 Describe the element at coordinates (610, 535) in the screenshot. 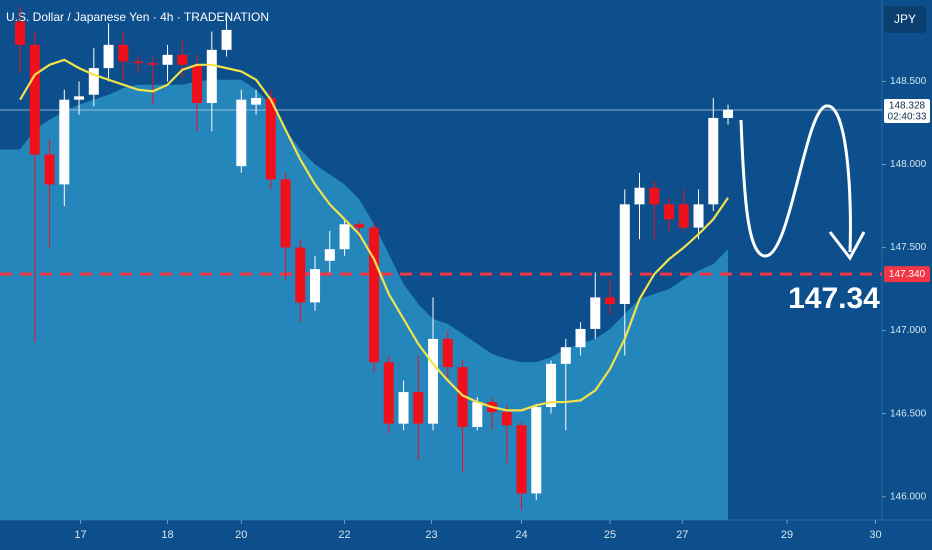

I see `x-tick-label: 25` at that location.